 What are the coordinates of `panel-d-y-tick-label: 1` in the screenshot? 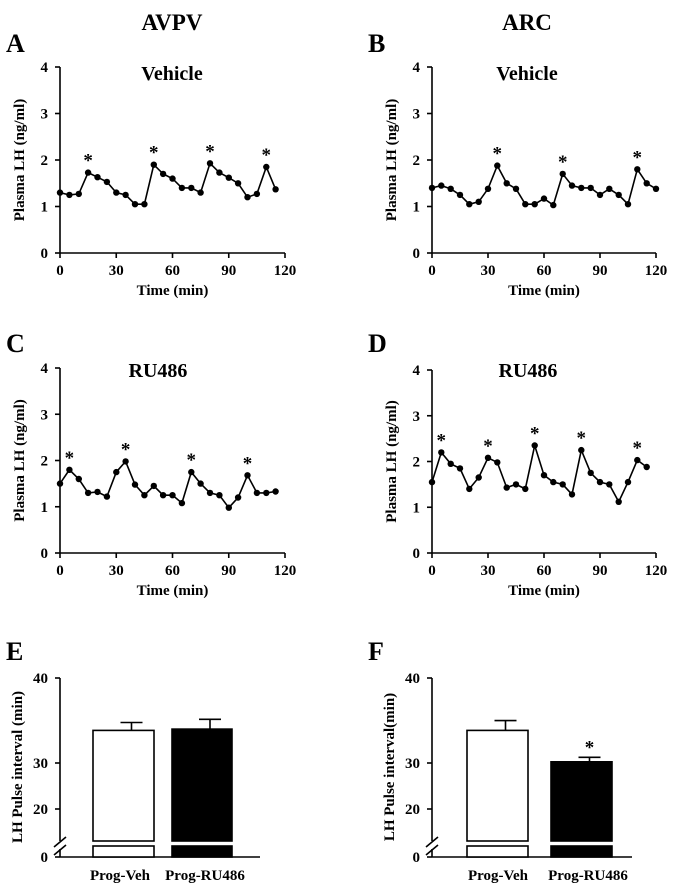 It's located at (417, 508).